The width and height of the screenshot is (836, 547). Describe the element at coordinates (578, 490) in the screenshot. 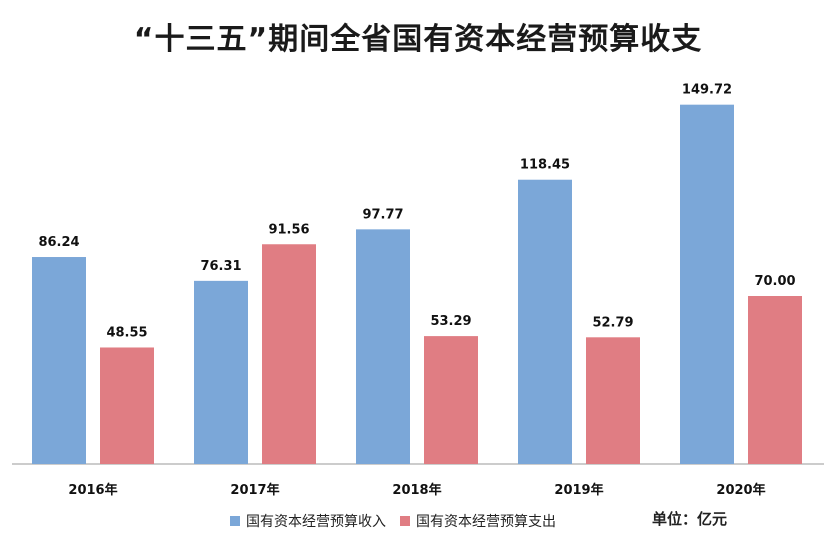

I see `x-tick-label-3: 2019年` at that location.